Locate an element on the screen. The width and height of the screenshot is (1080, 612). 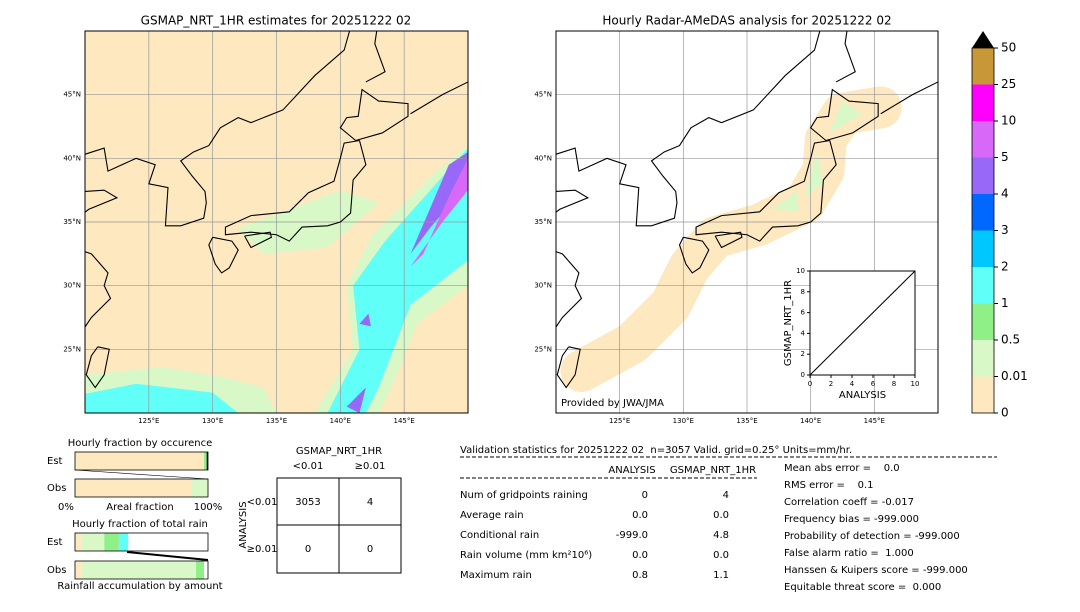
x-axis-label: ANALYSIS is located at coordinates (862, 395).